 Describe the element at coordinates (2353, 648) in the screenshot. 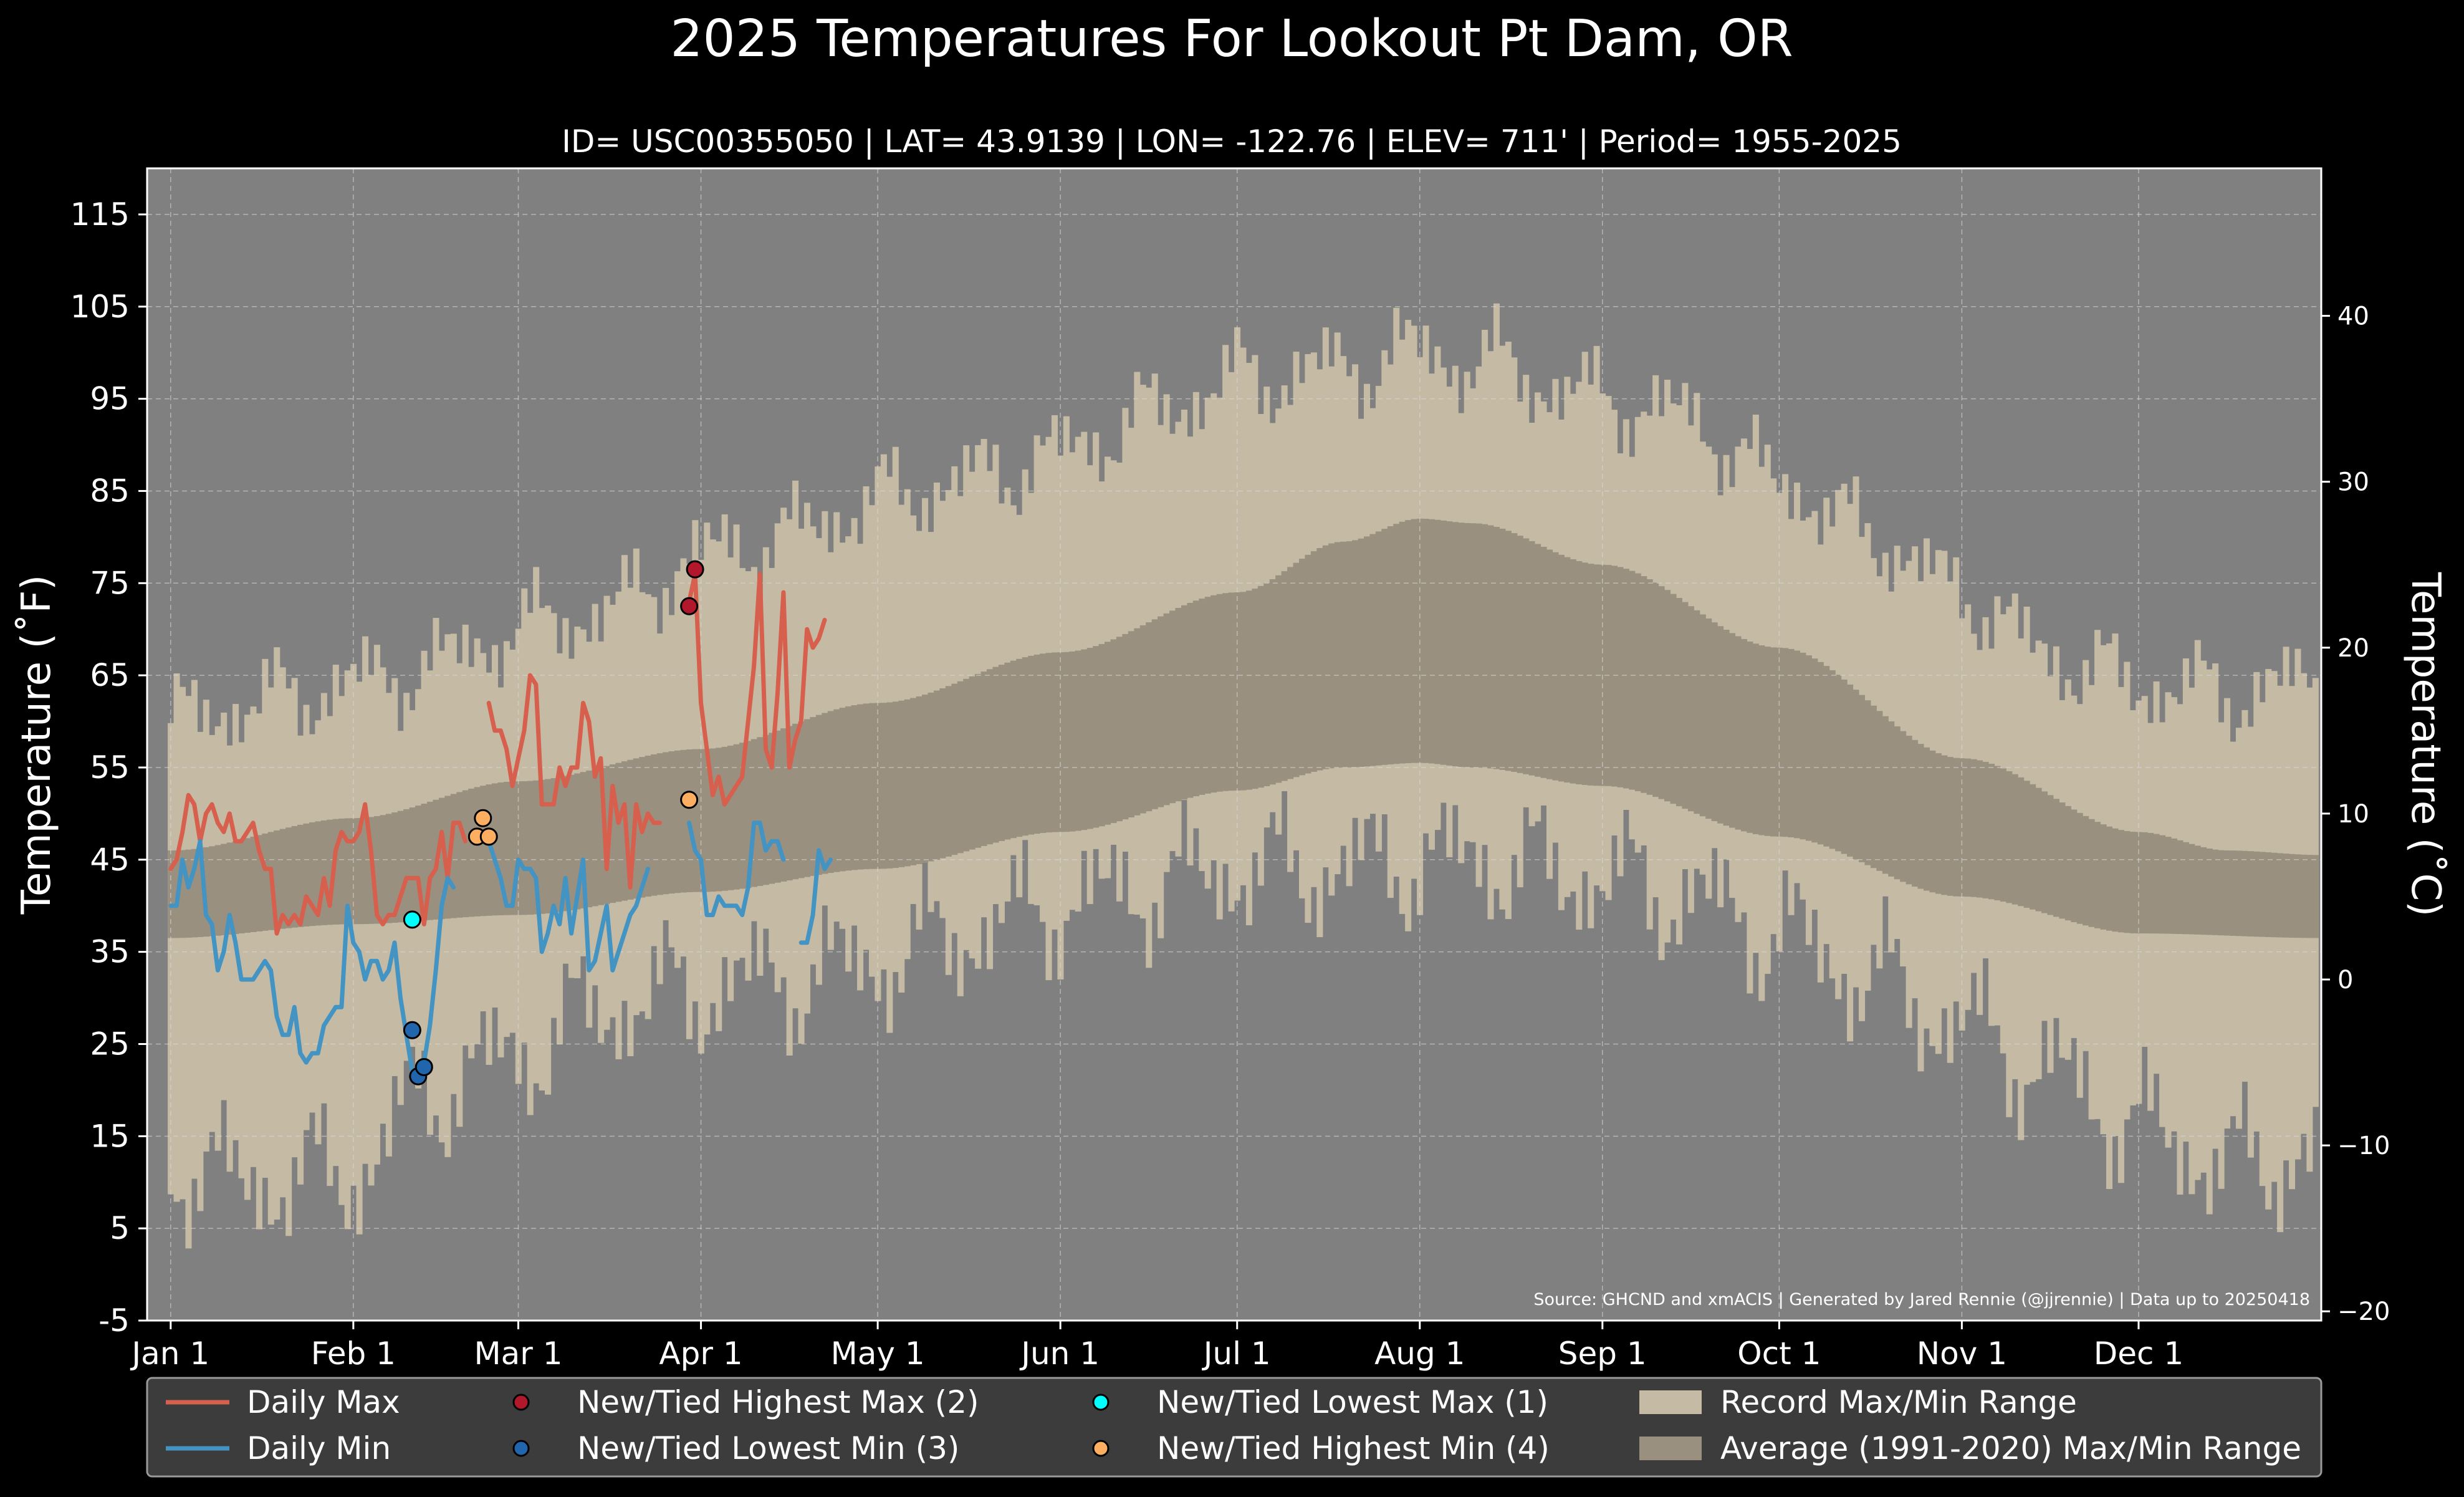

I see `y2-tick-label: 20` at that location.